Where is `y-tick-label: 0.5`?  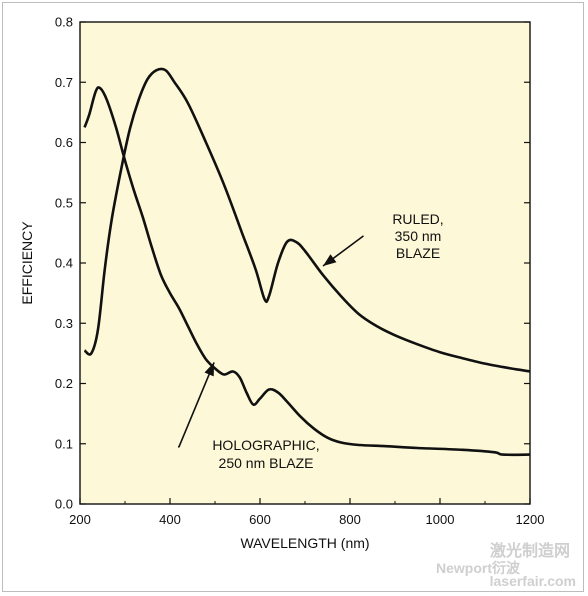
y-tick-label: 0.5 is located at coordinates (64, 202).